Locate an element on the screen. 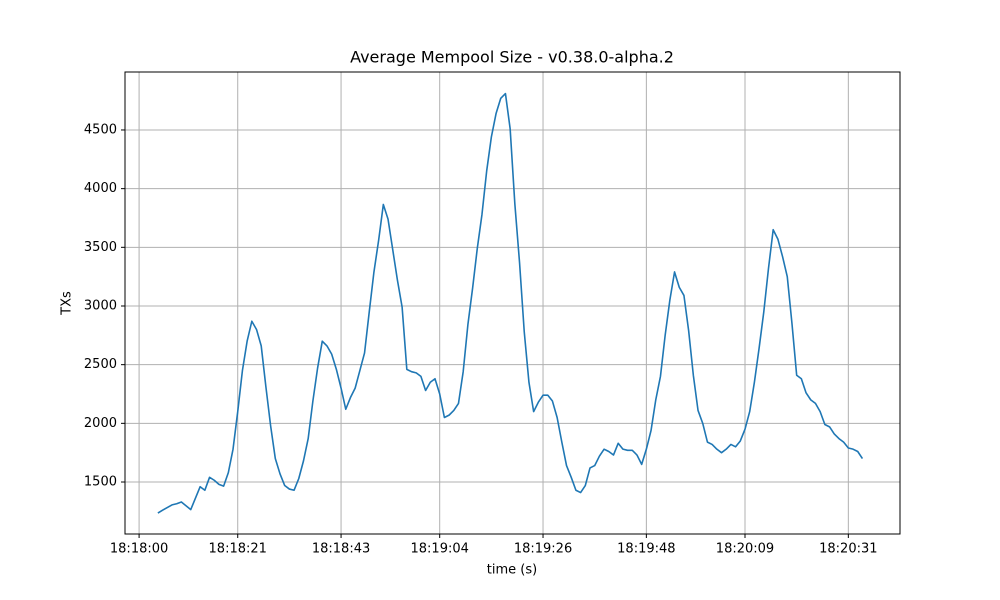  x-tick-label: 18:19:48 is located at coordinates (646, 549).